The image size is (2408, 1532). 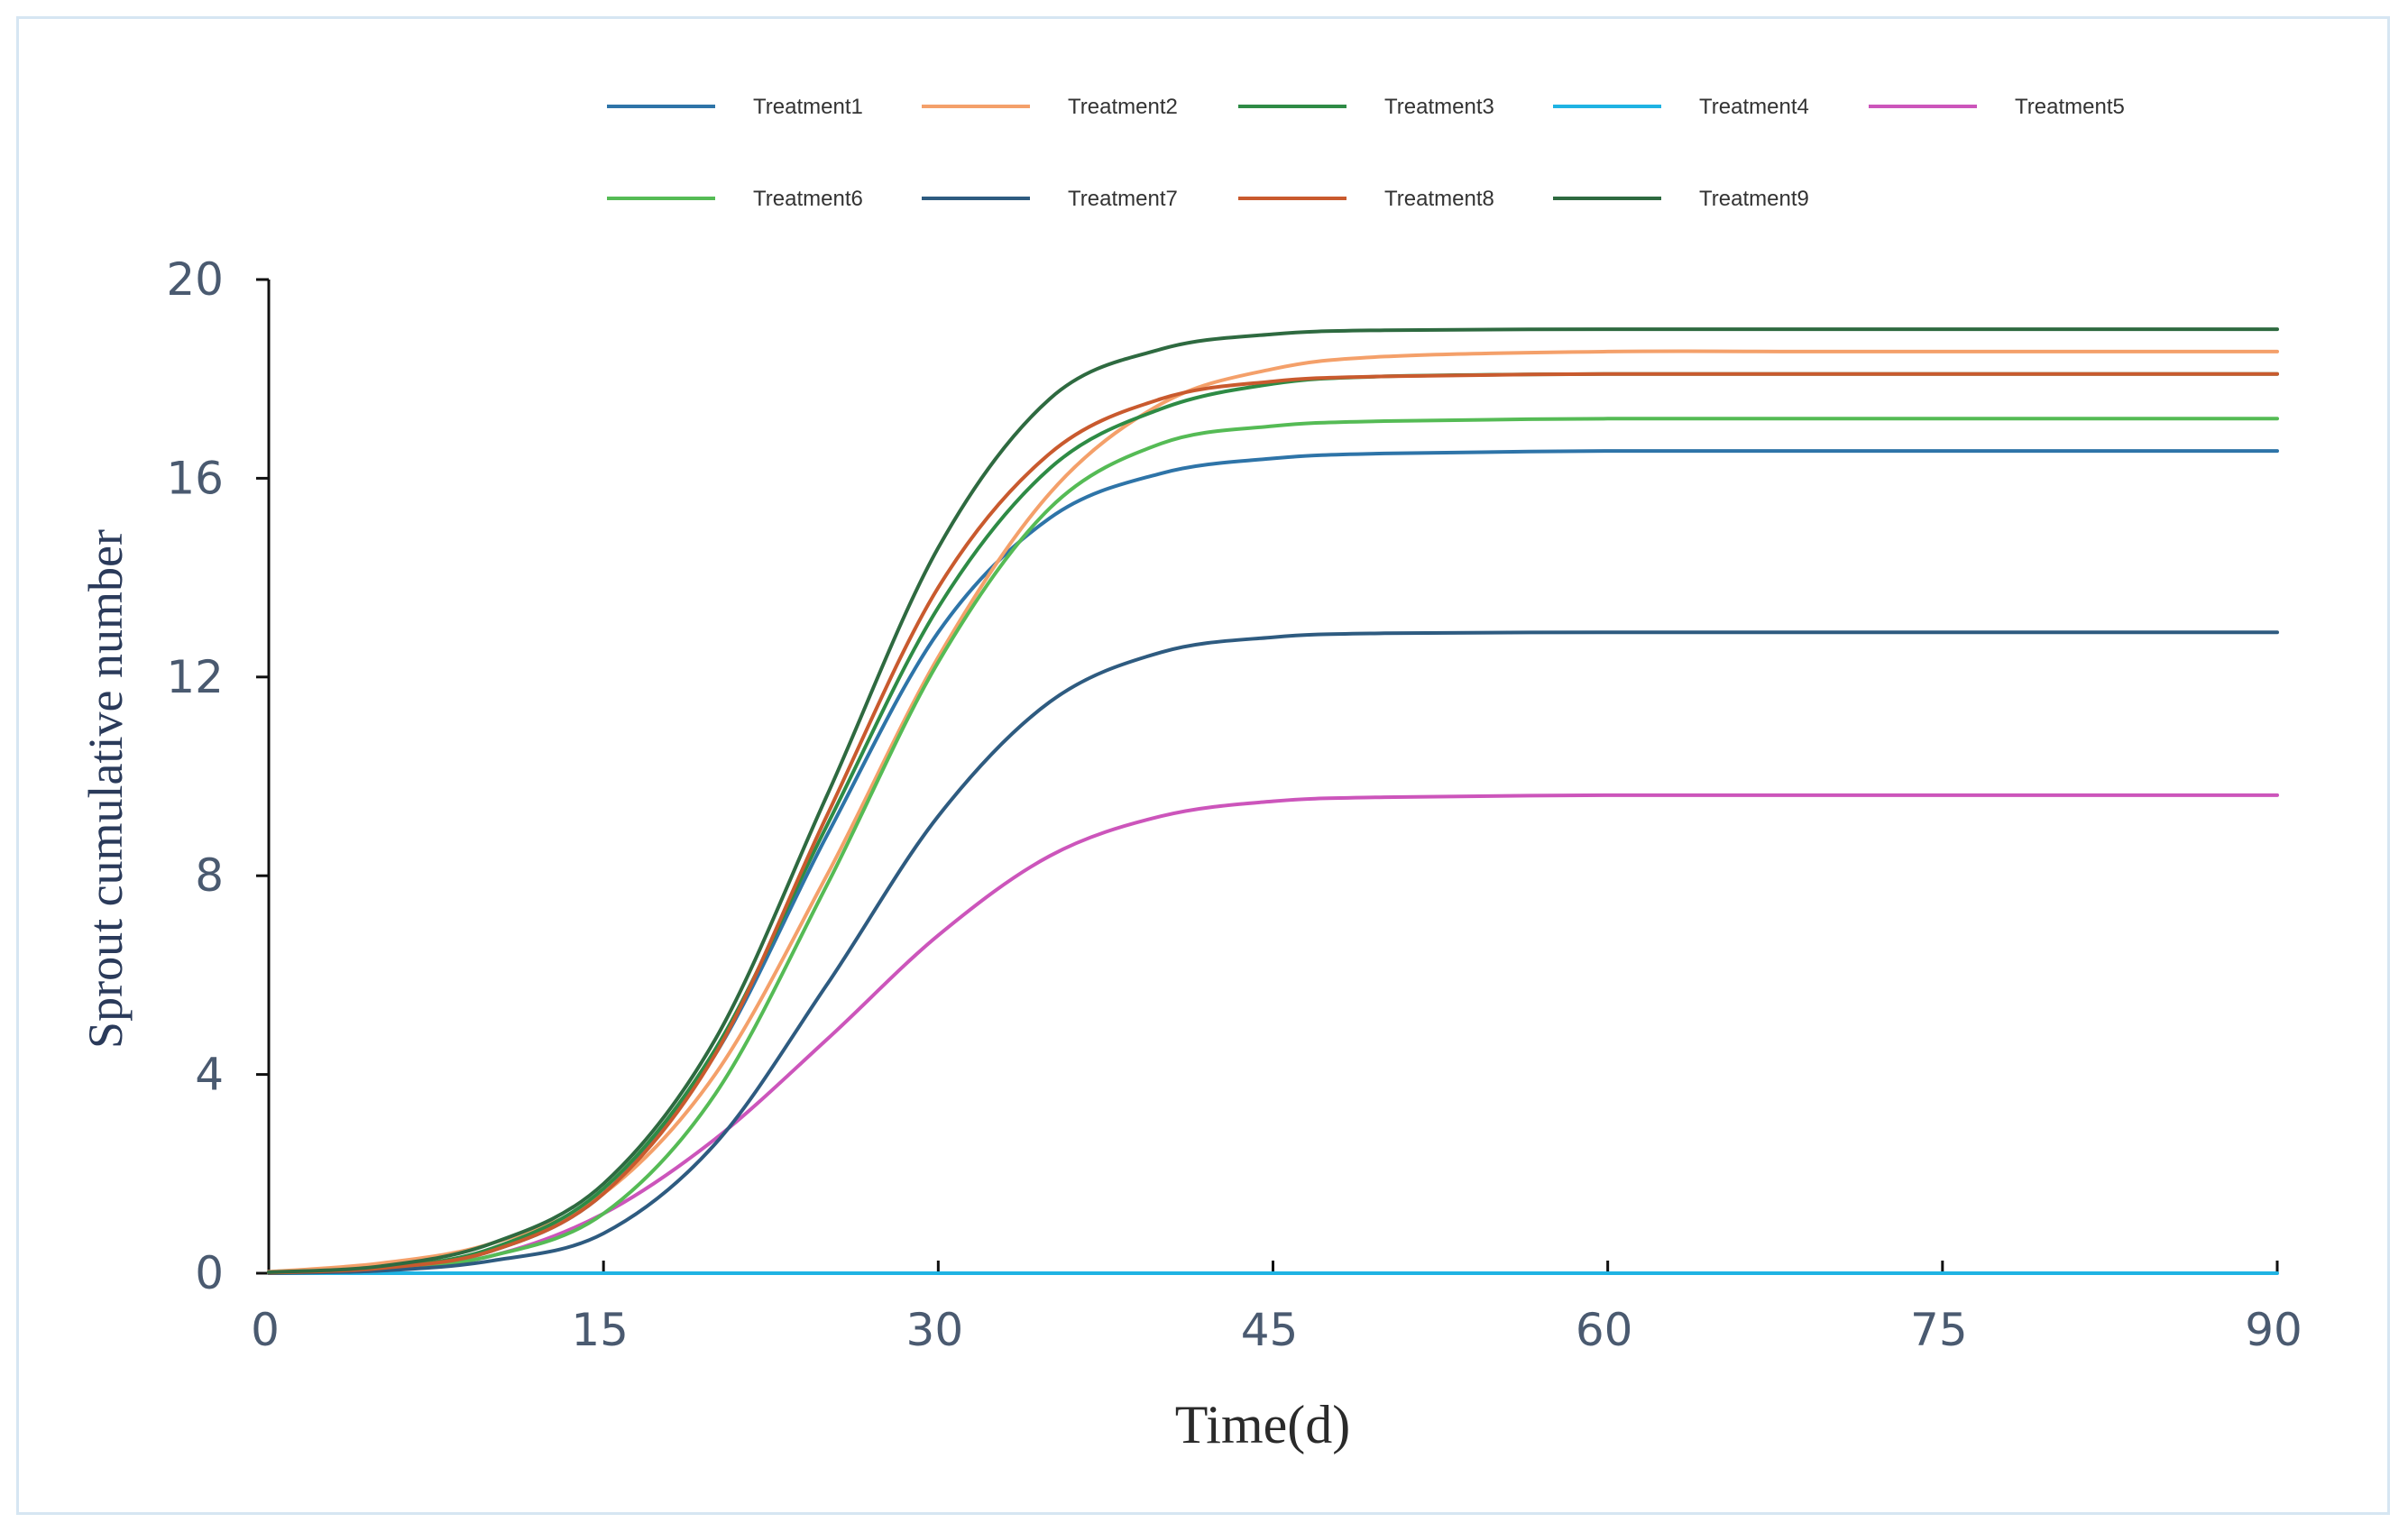 I want to click on x-tick-label-60: 60, so click(x=1604, y=1330).